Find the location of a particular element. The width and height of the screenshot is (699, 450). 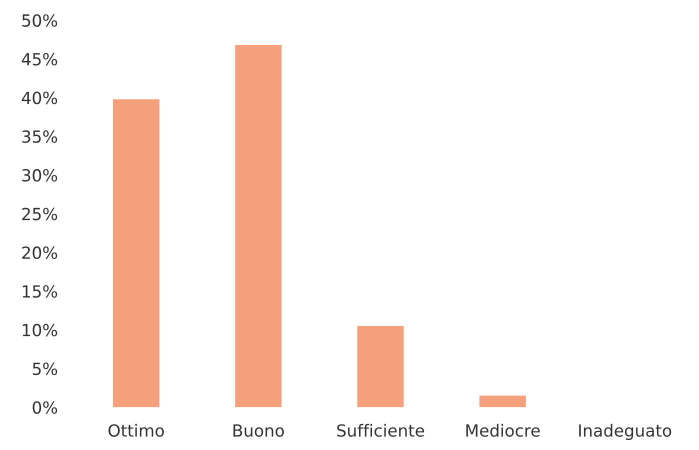

x-tick-label: Buono is located at coordinates (259, 430).